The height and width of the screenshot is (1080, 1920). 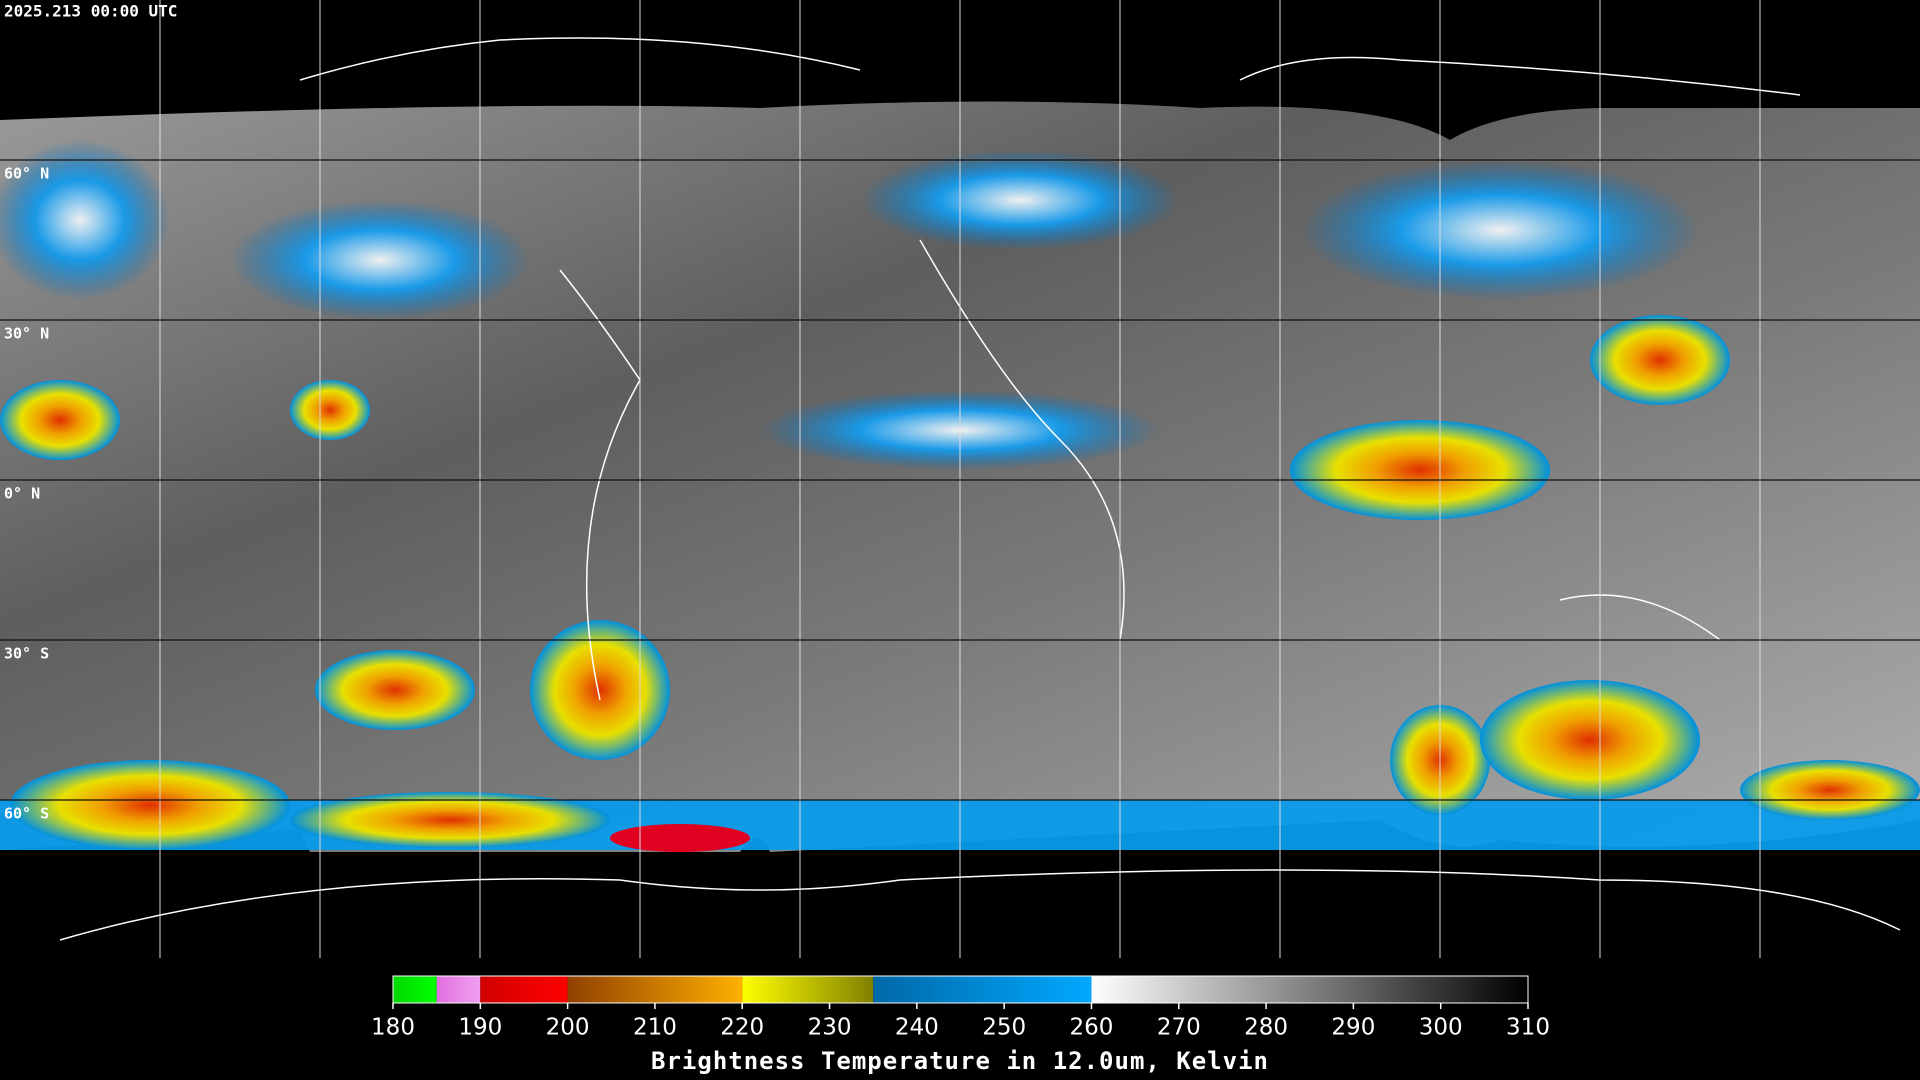 What do you see at coordinates (22, 494) in the screenshot?
I see `latitude-label: 0° N` at bounding box center [22, 494].